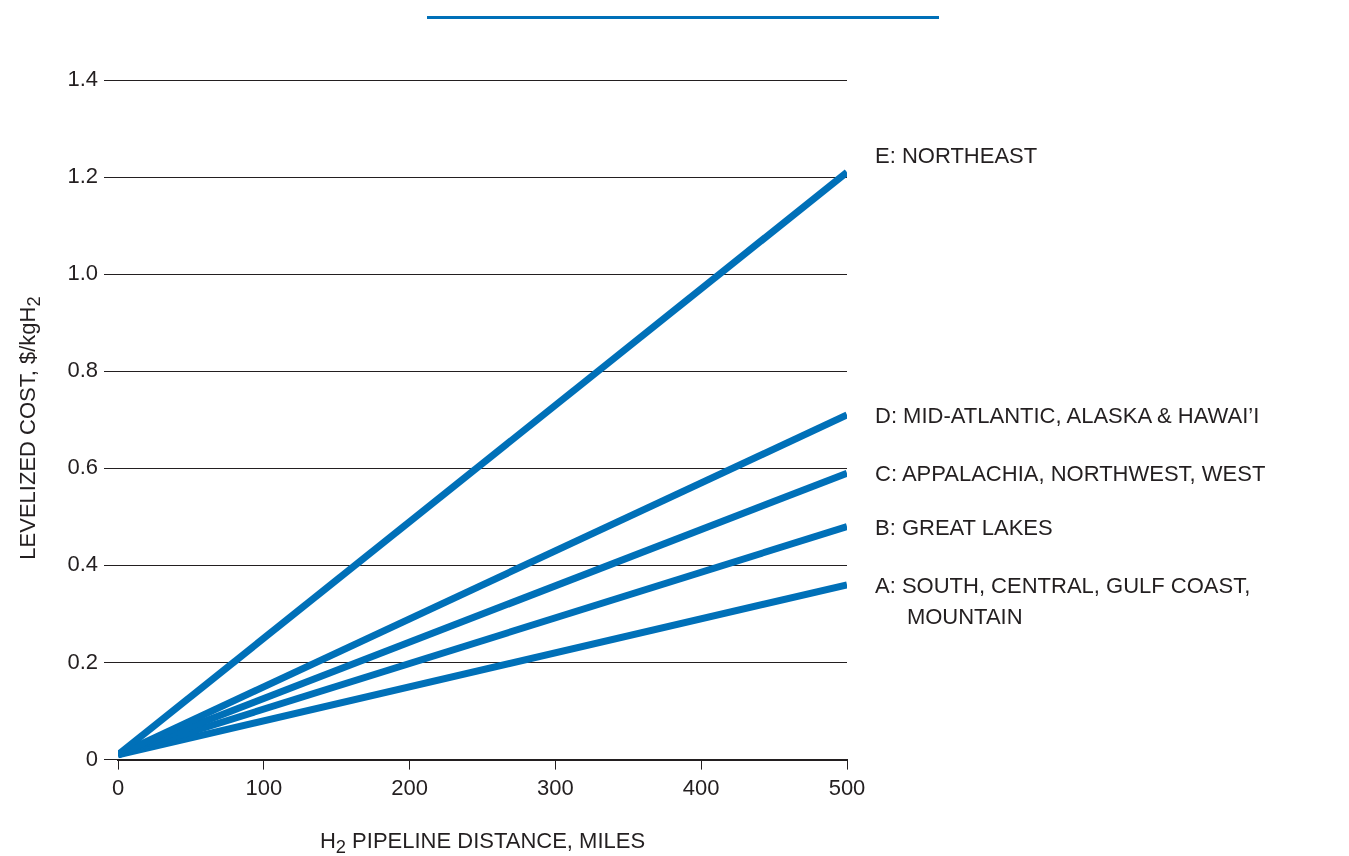 The width and height of the screenshot is (1349, 856). I want to click on x-axis-title: H$_{2}$ PIPELINE DISTANCE, MILES, so click(482, 842).